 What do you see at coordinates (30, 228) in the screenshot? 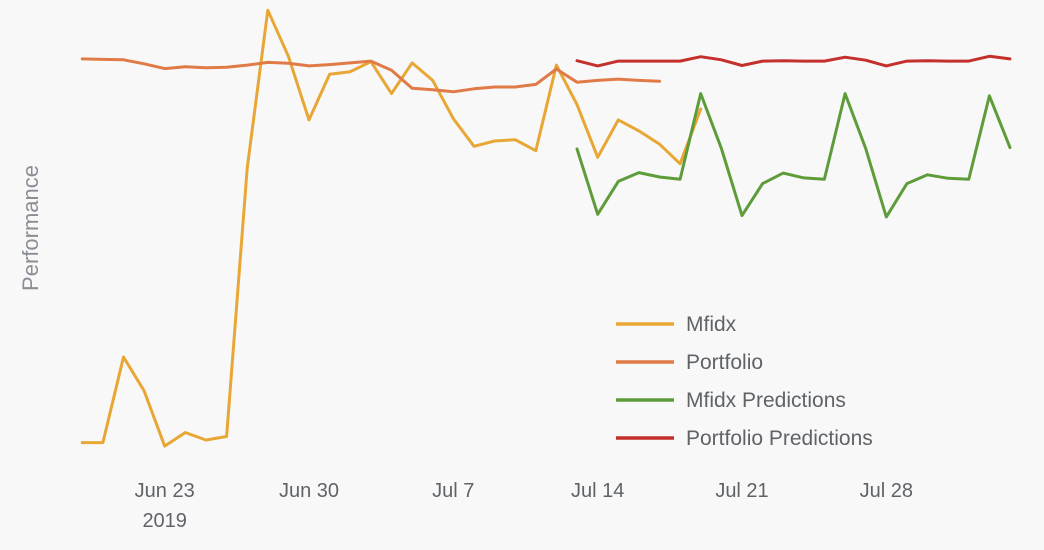
I see `y-axis-label: Performance` at bounding box center [30, 228].